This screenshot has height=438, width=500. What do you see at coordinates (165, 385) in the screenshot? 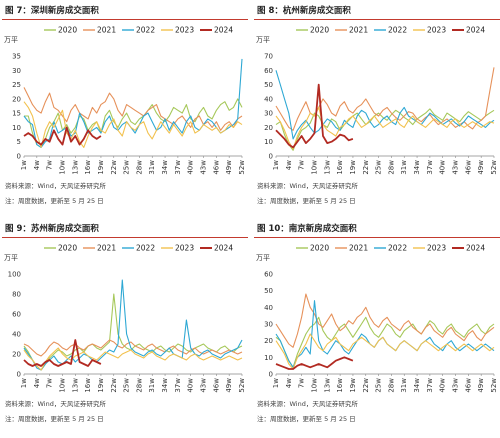
I see `x-tick-label: 34w` at bounding box center [165, 385].